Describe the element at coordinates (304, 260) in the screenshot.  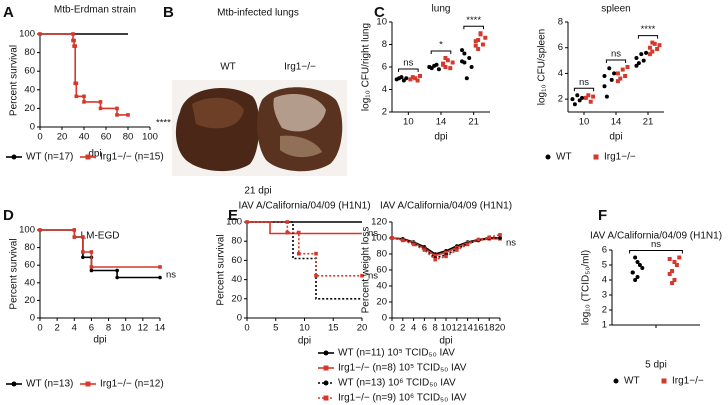
I see `series-line` at that location.